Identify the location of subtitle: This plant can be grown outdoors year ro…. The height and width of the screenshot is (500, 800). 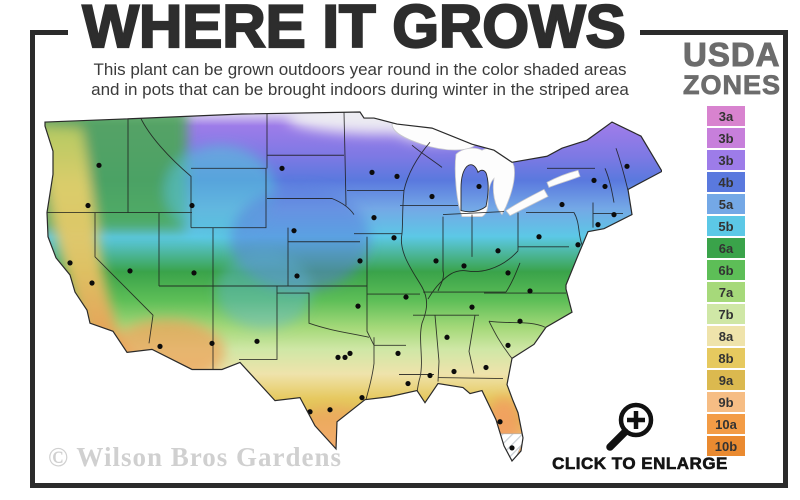
(360, 80).